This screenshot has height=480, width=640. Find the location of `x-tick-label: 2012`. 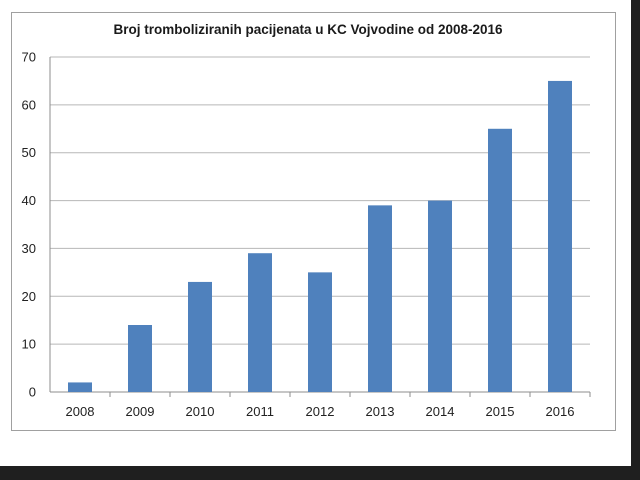

x-tick-label: 2012 is located at coordinates (320, 411).